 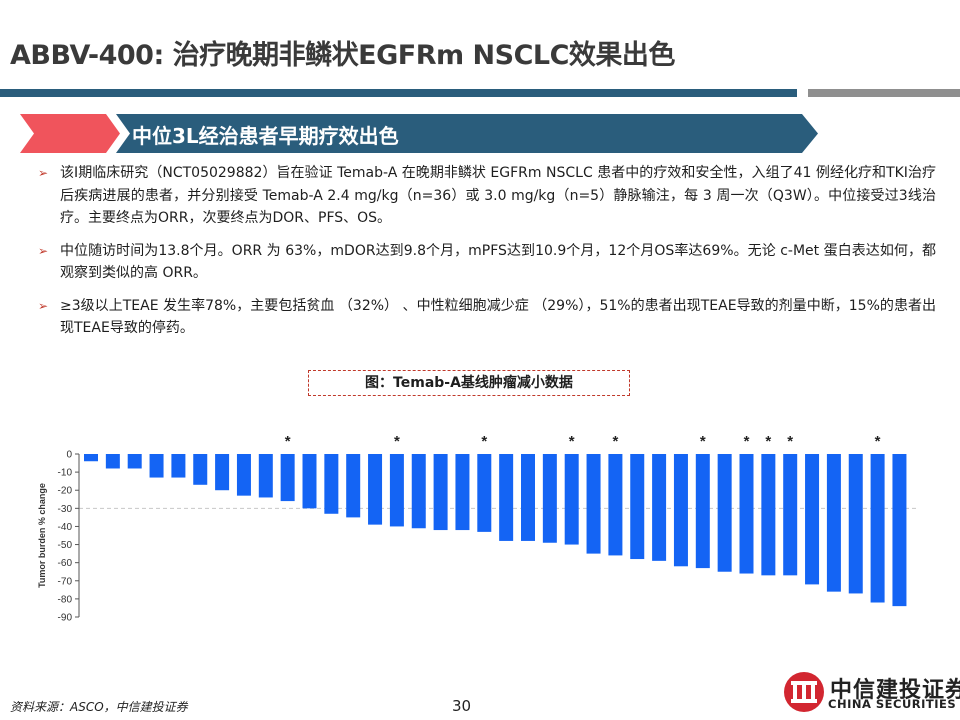 I want to click on page-number: 30, so click(x=462, y=706).